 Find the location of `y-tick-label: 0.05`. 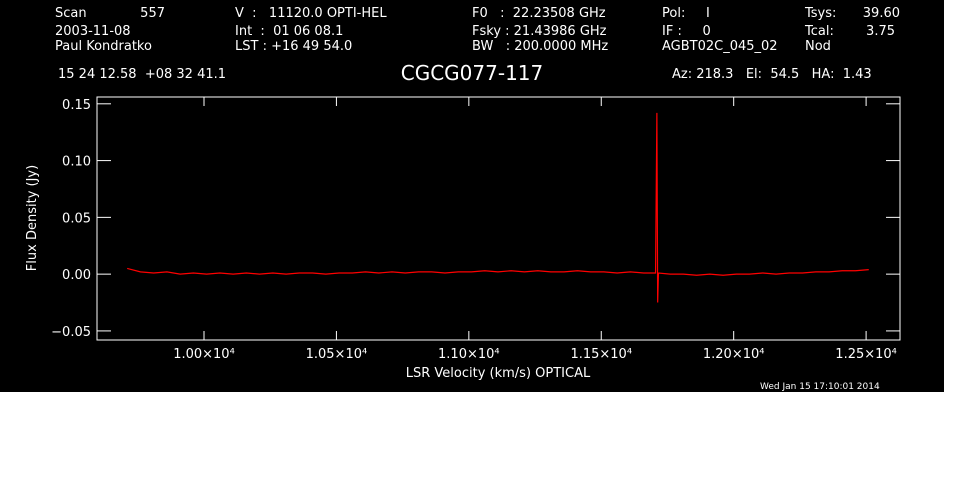

y-tick-label: 0.05 is located at coordinates (76, 218).